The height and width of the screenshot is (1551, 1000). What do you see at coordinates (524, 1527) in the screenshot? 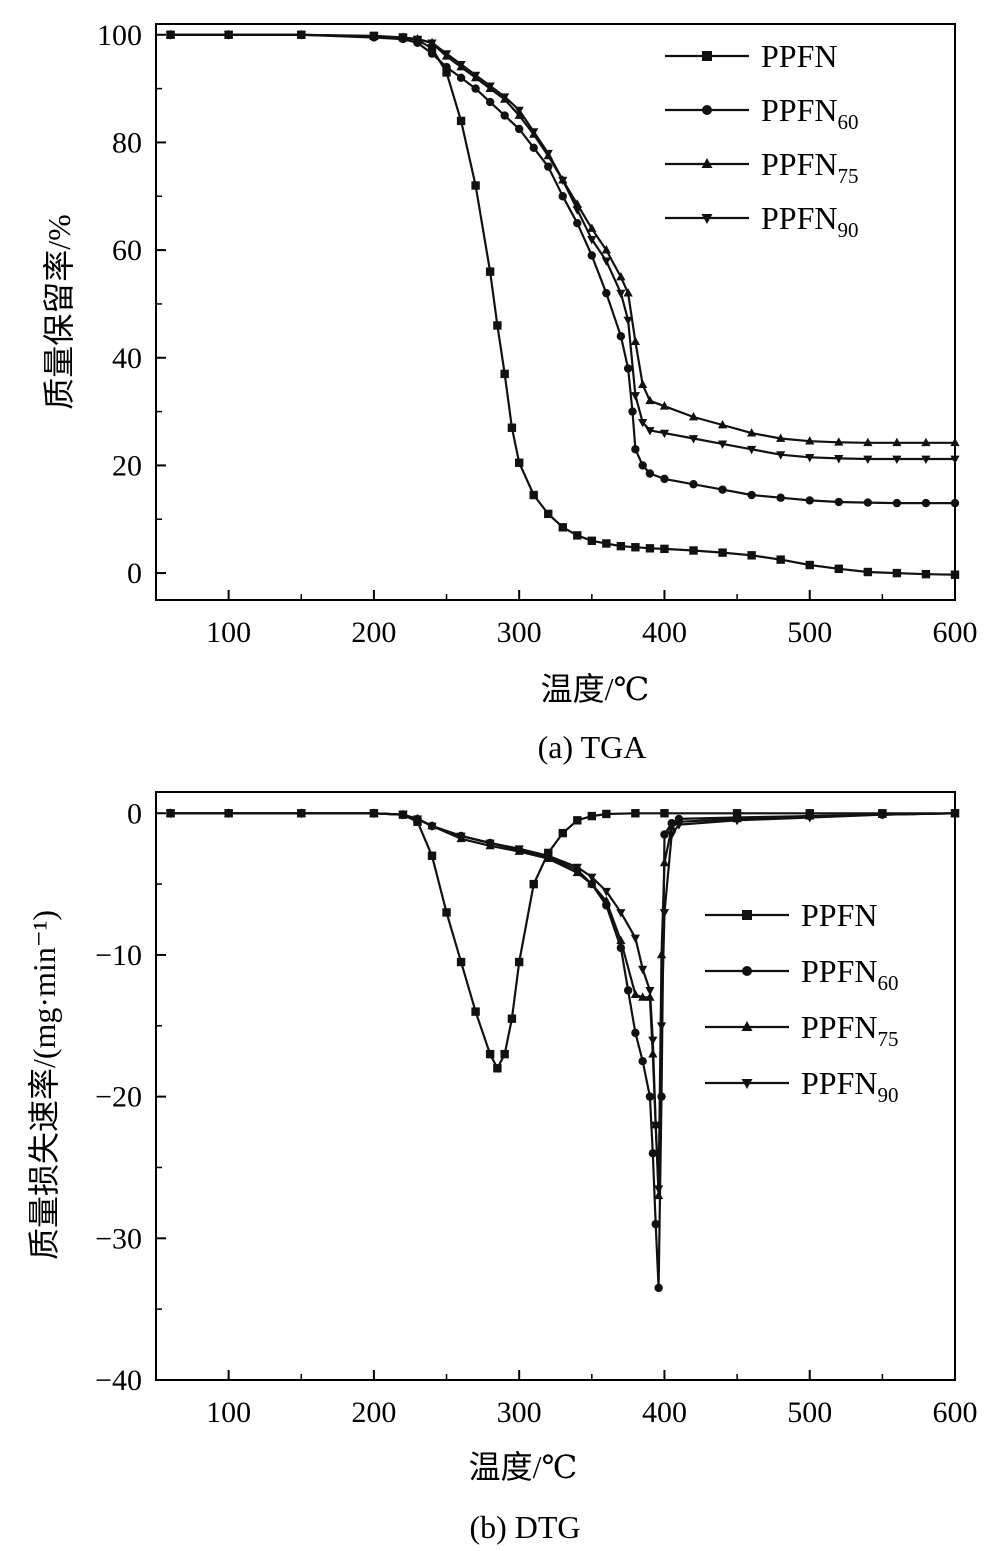
I see `dtg-caption: (b) DTG` at bounding box center [524, 1527].